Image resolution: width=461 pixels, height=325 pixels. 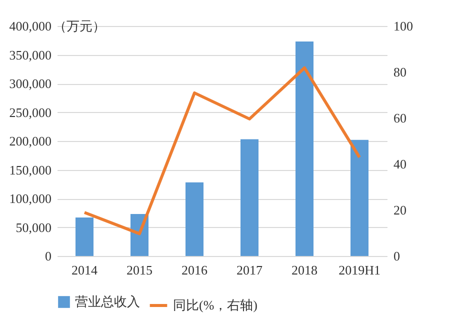 What do you see at coordinates (85, 270) in the screenshot?
I see `x-tick-label: 2014` at bounding box center [85, 270].